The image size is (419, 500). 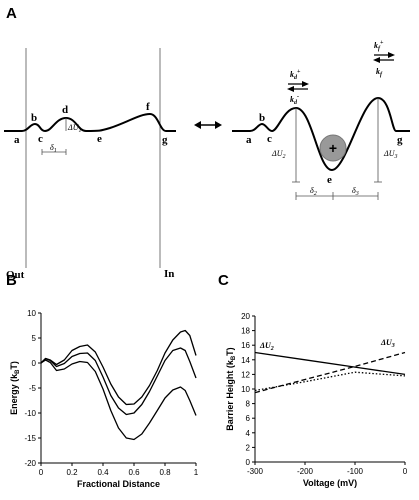 I want to click on out-label: Out, so click(x=15, y=275).